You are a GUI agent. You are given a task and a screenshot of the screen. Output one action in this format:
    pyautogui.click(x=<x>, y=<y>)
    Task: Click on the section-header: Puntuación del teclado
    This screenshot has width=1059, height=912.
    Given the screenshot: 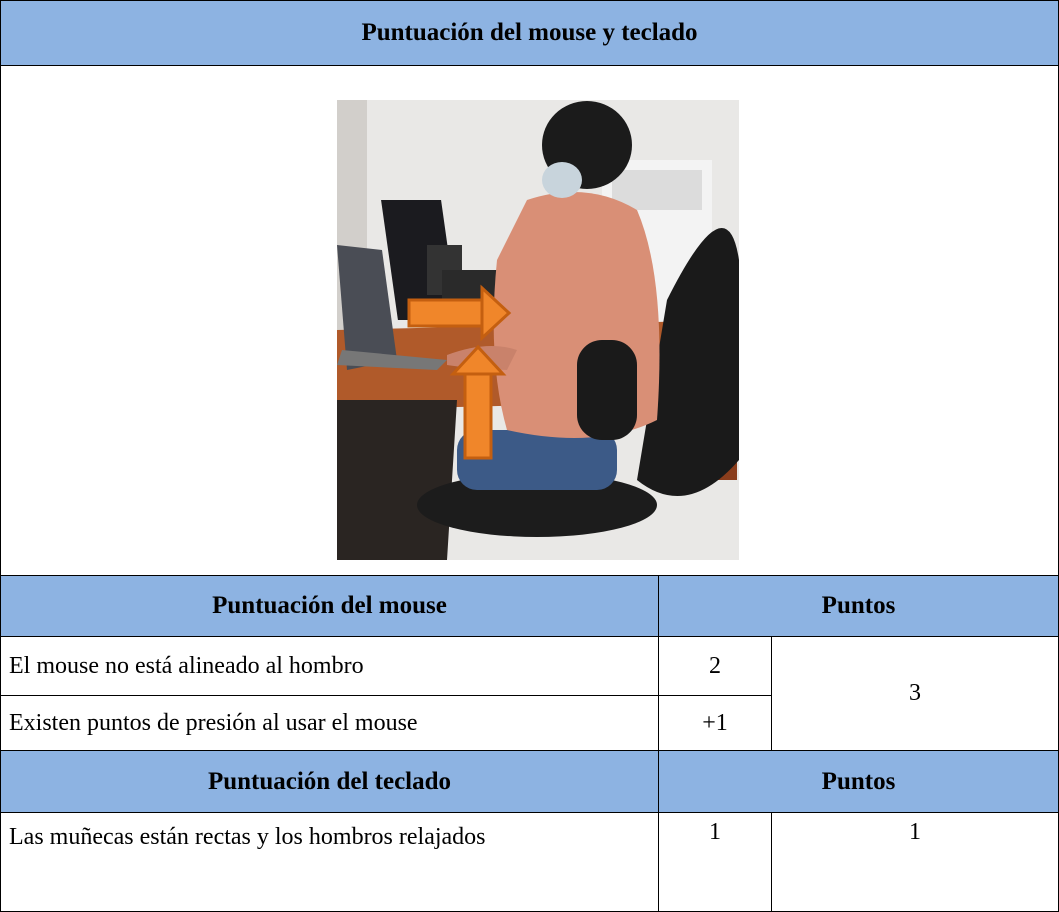 What is the action you would take?
    pyautogui.click(x=329, y=781)
    